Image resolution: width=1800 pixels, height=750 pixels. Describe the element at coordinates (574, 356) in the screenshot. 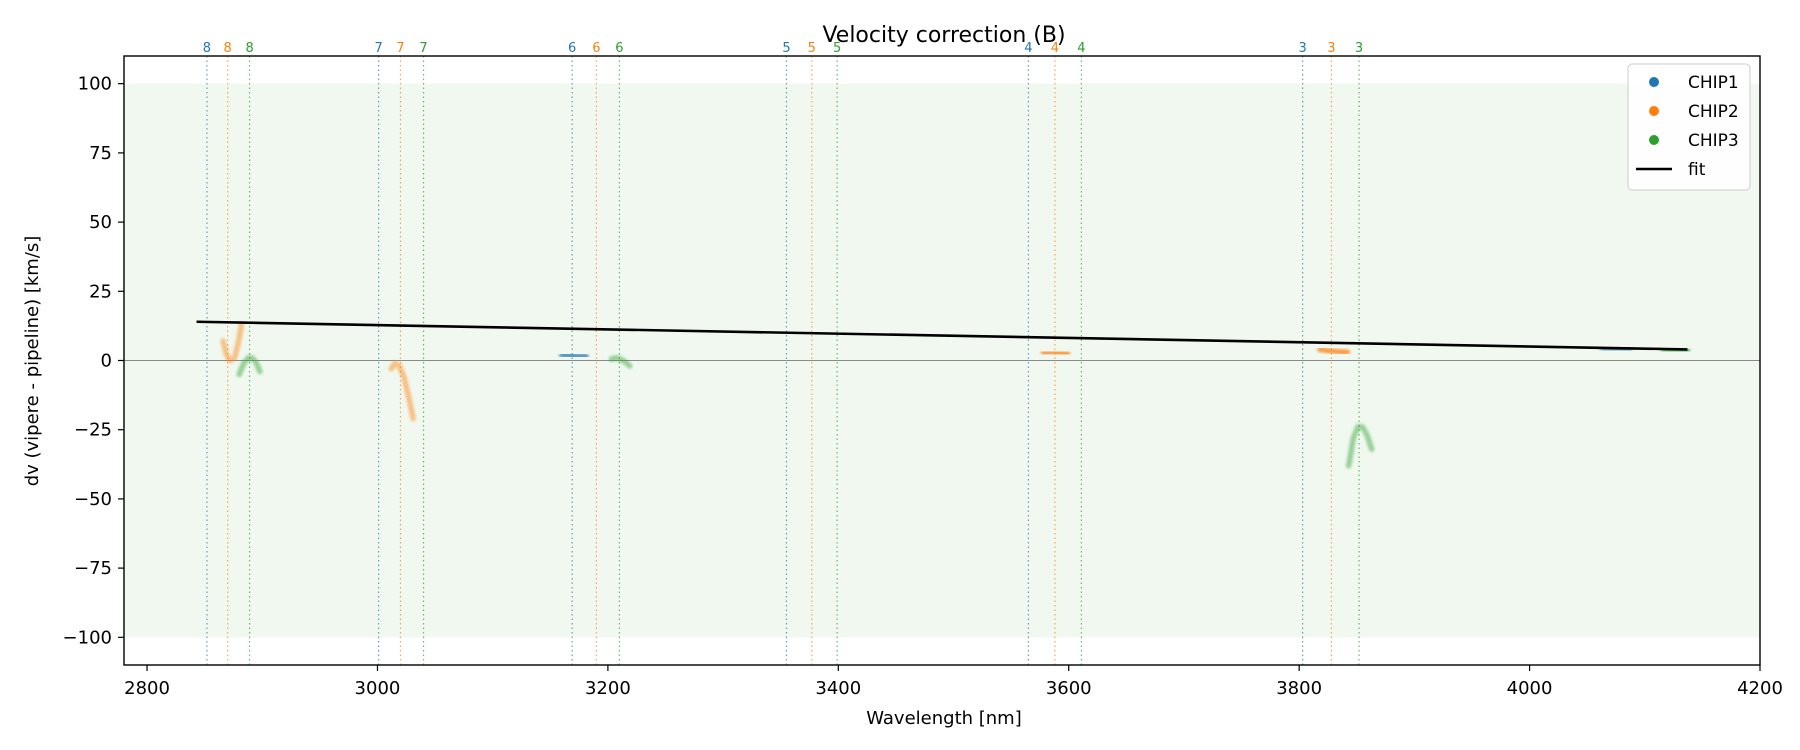

I see `series-chip1-segment` at that location.